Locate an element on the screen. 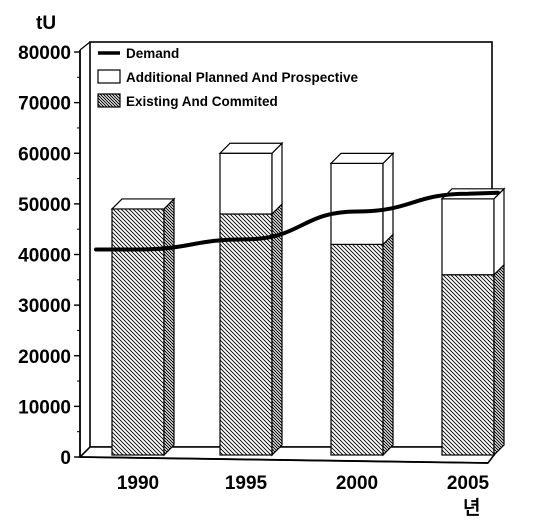 Image resolution: width=539 pixels, height=522 pixels. bar-stack-1995 is located at coordinates (251, 299).